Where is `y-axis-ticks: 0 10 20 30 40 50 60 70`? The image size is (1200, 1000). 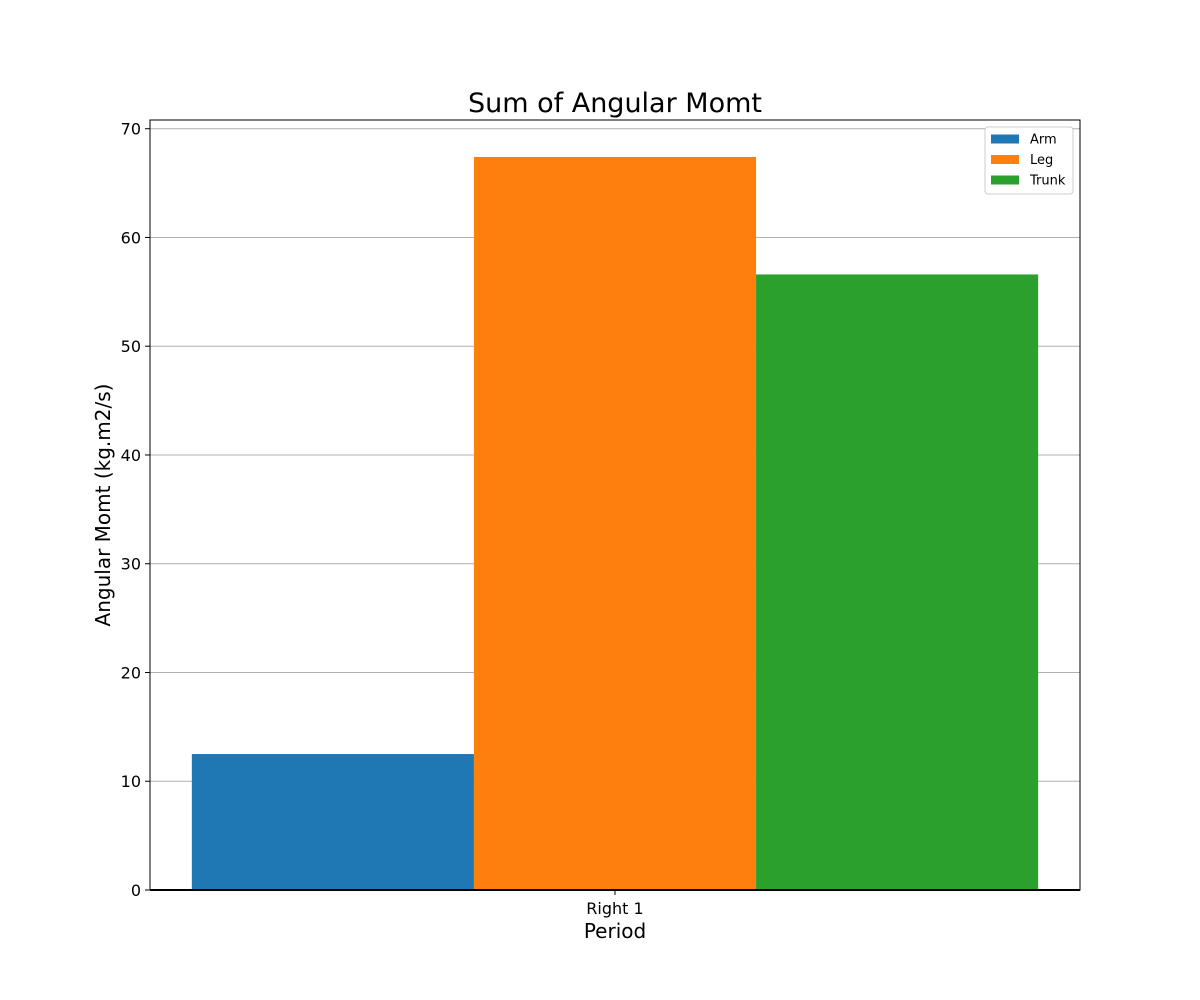
y-axis-ticks: 0 10 20 30 40 50 60 70 is located at coordinates (135, 510).